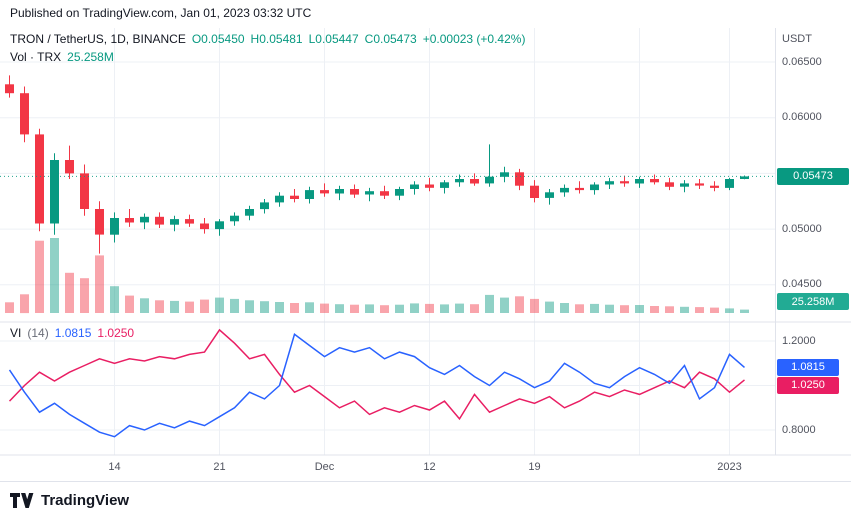 This screenshot has height=518, width=851. I want to click on ohlc-change: +0.00023 (+0.42%), so click(474, 39).